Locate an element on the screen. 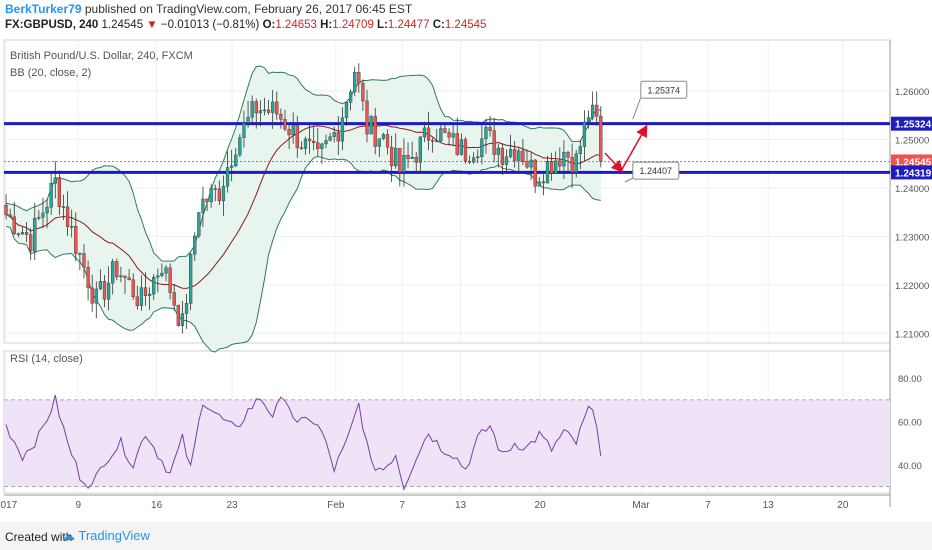  price-tick-label: 1.24000 is located at coordinates (912, 189).